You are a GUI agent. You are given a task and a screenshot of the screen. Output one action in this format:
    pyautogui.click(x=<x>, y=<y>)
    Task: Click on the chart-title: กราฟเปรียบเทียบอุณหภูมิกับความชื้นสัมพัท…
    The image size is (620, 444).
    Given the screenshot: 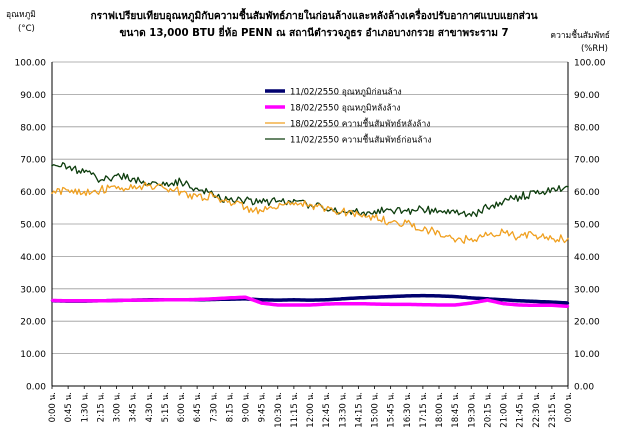 What is the action you would take?
    pyautogui.click(x=313, y=15)
    